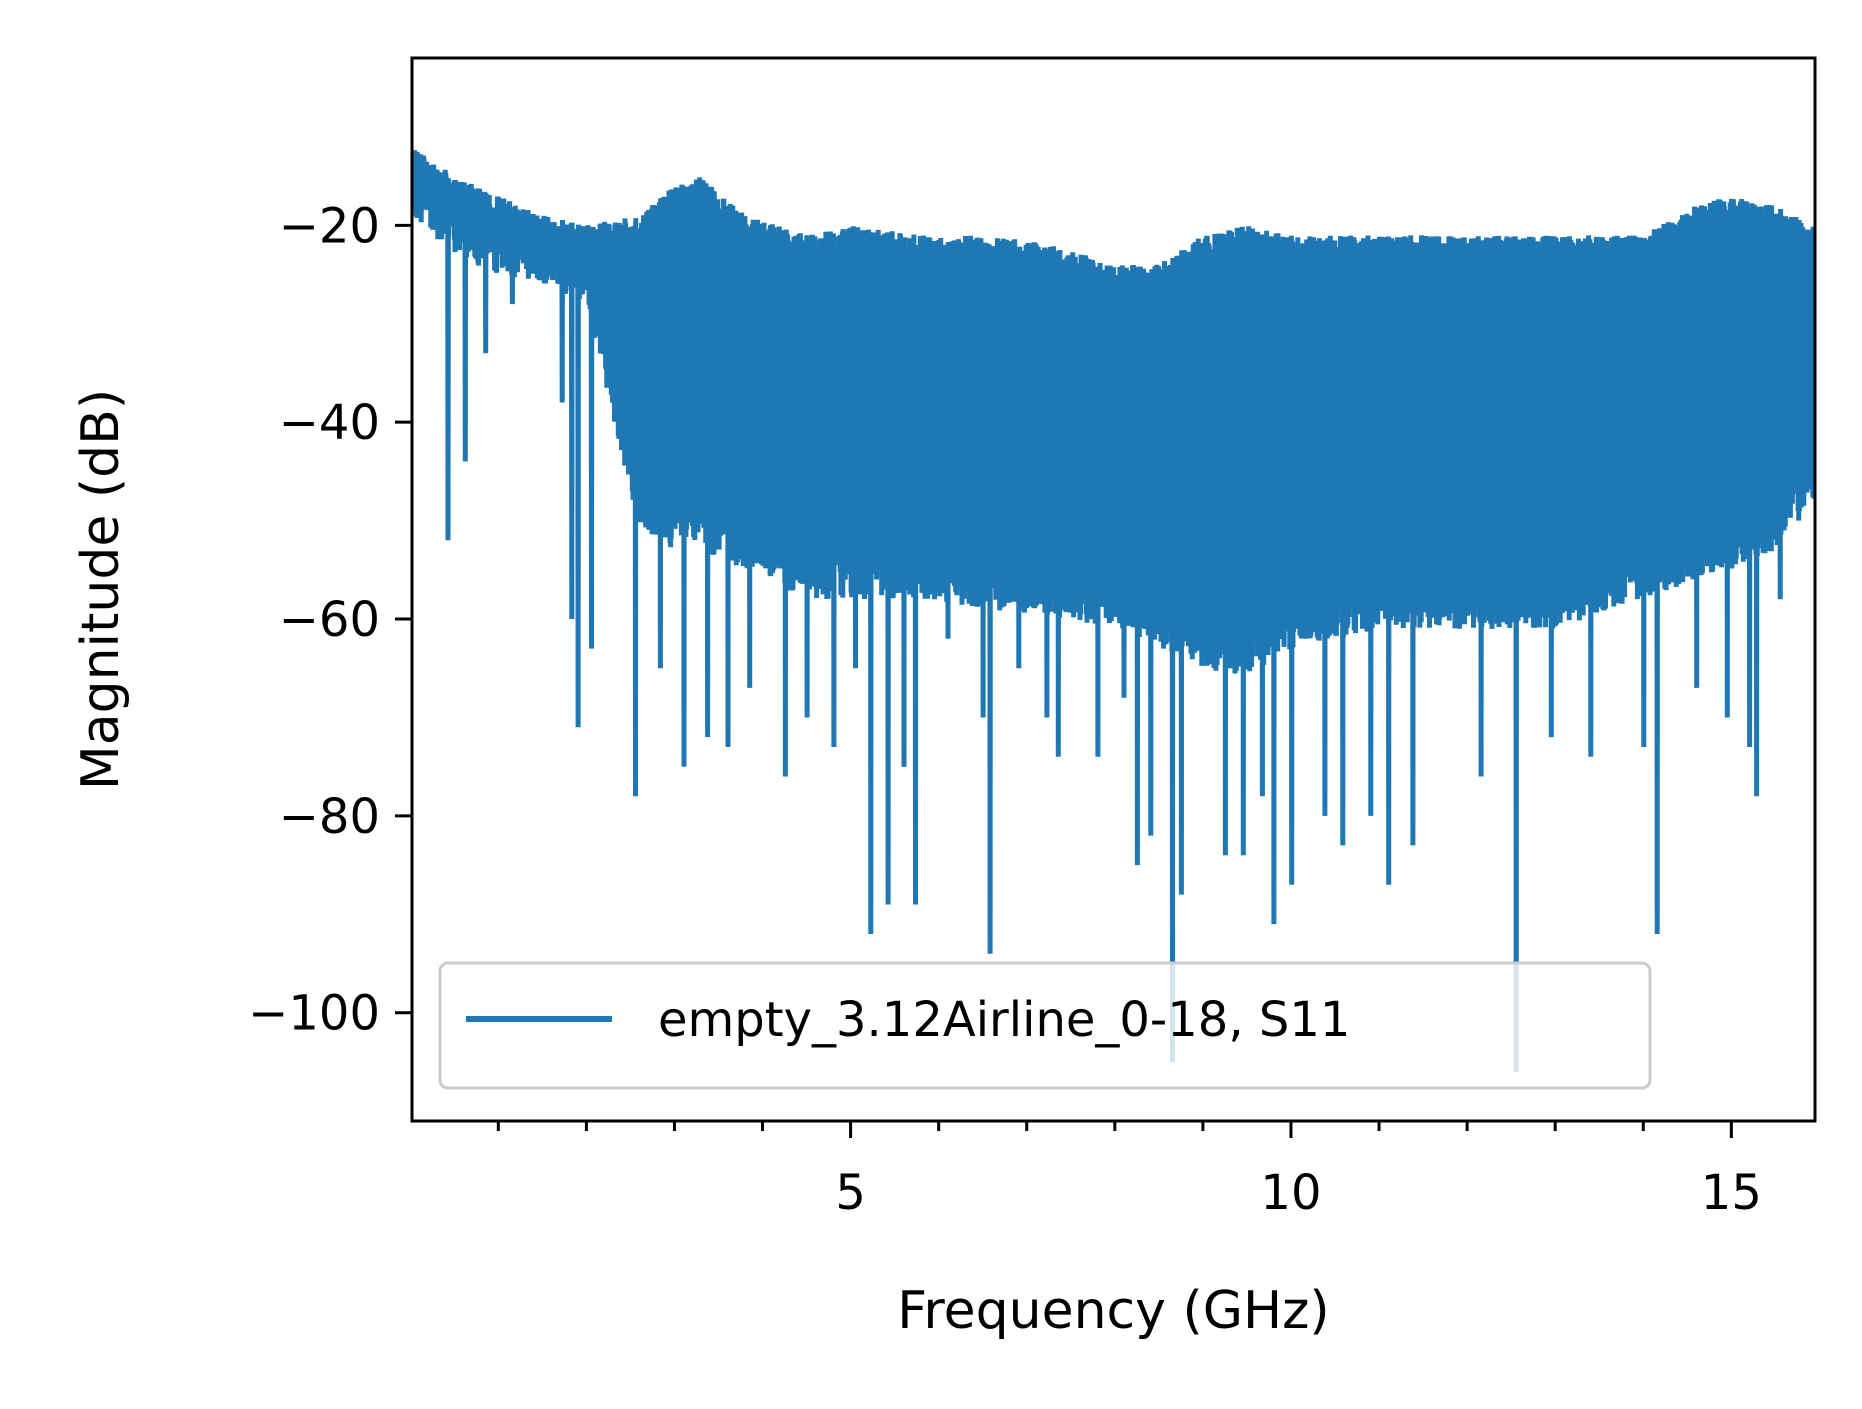 This screenshot has height=1409, width=1862. Describe the element at coordinates (314, 1014) in the screenshot. I see `y-tick-label: −100` at that location.